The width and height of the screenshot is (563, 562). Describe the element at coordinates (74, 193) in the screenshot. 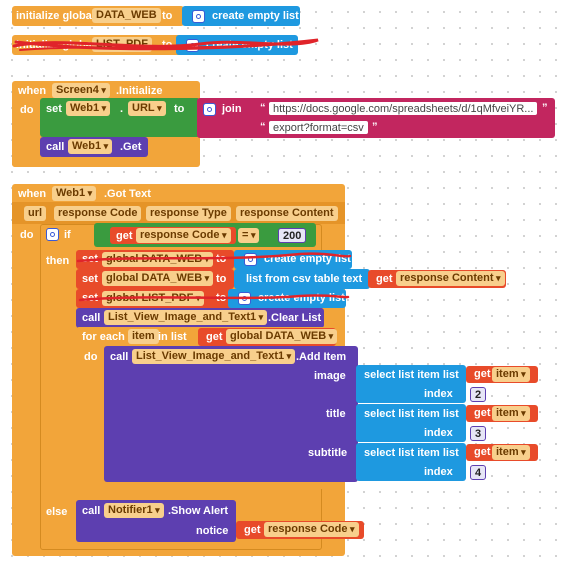

I see `component-dropdown: Web1` at that location.